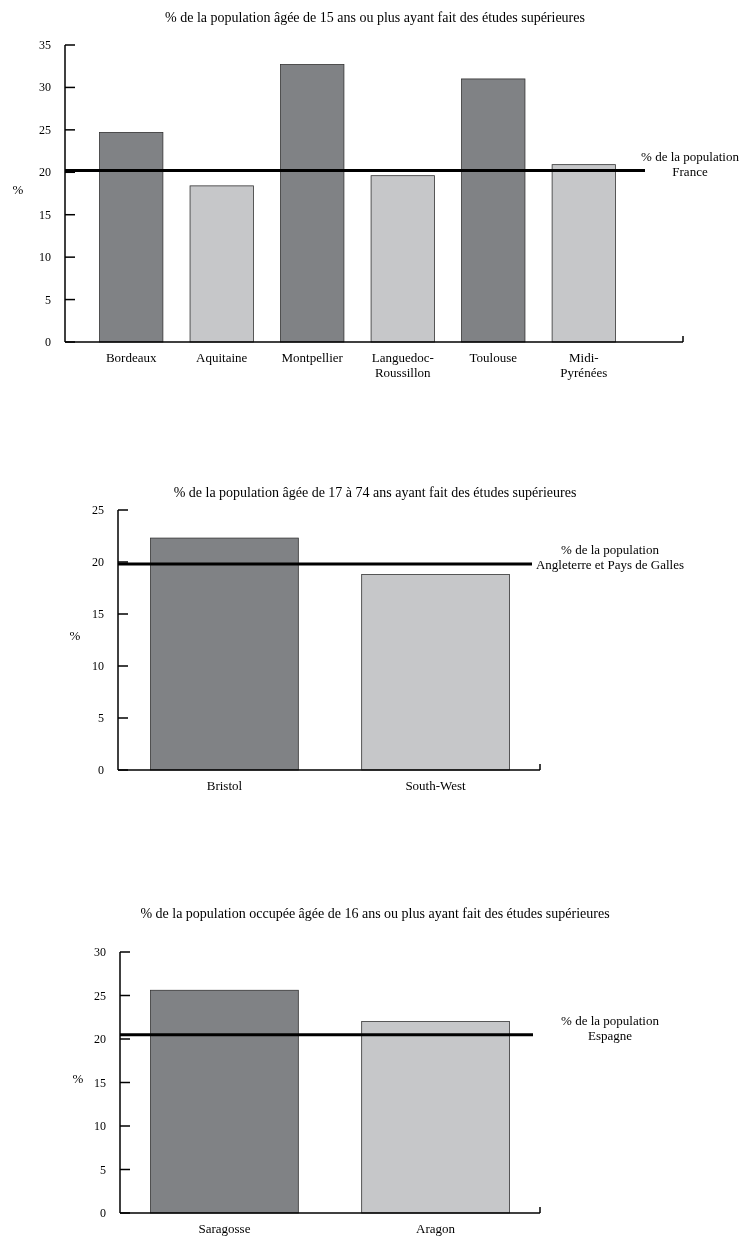 The height and width of the screenshot is (1245, 747). I want to click on ref-line-label: % de la population France, so click(690, 163).